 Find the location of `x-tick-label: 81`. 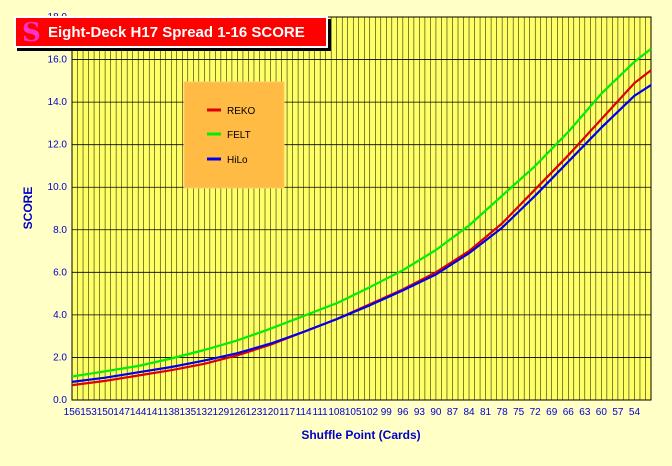

x-tick-label: 81 is located at coordinates (486, 412).